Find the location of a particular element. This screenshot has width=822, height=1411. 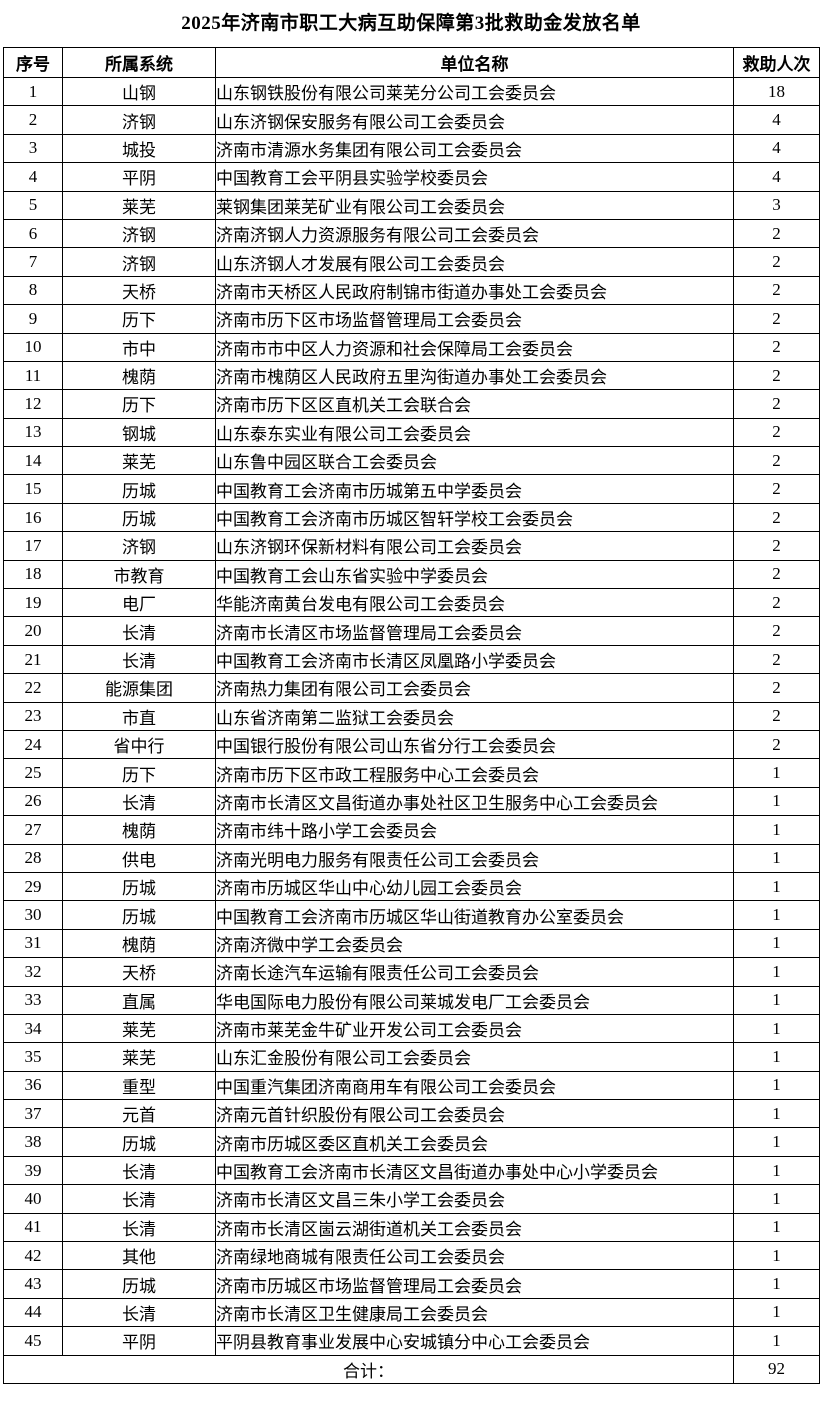

table-row: 11 槐荫 济南市槐荫区人民政府五里沟街道办事处工会委员会 2 is located at coordinates (411, 375).